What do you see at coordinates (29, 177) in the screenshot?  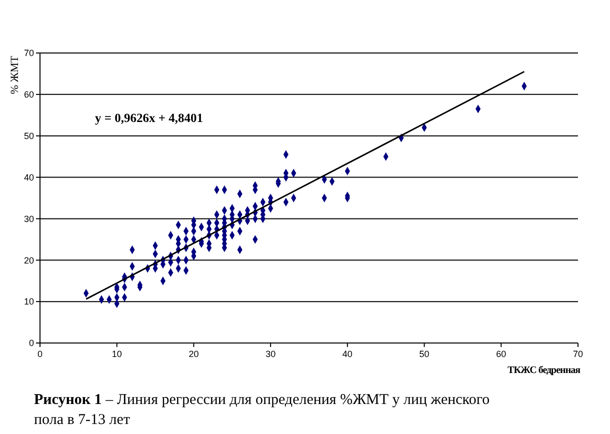 I see `y-tick-label: 40` at bounding box center [29, 177].